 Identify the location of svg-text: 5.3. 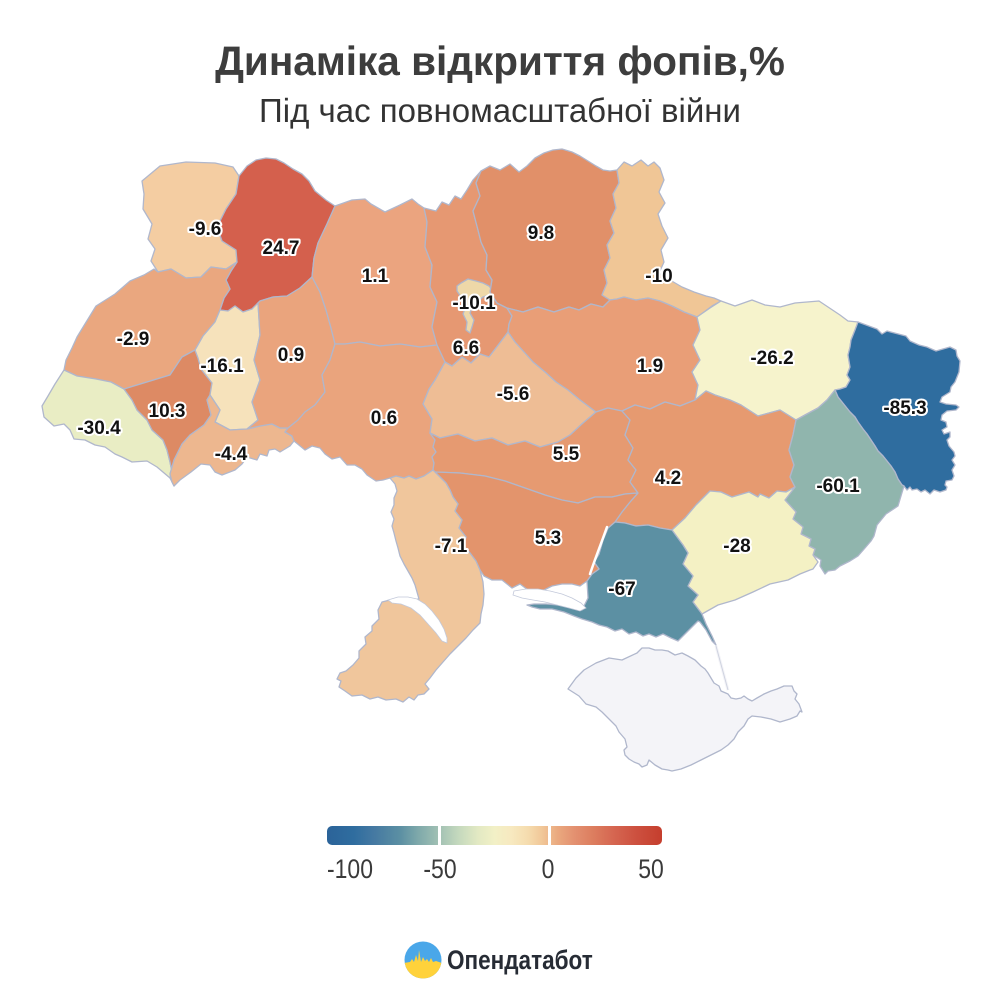
(548, 538).